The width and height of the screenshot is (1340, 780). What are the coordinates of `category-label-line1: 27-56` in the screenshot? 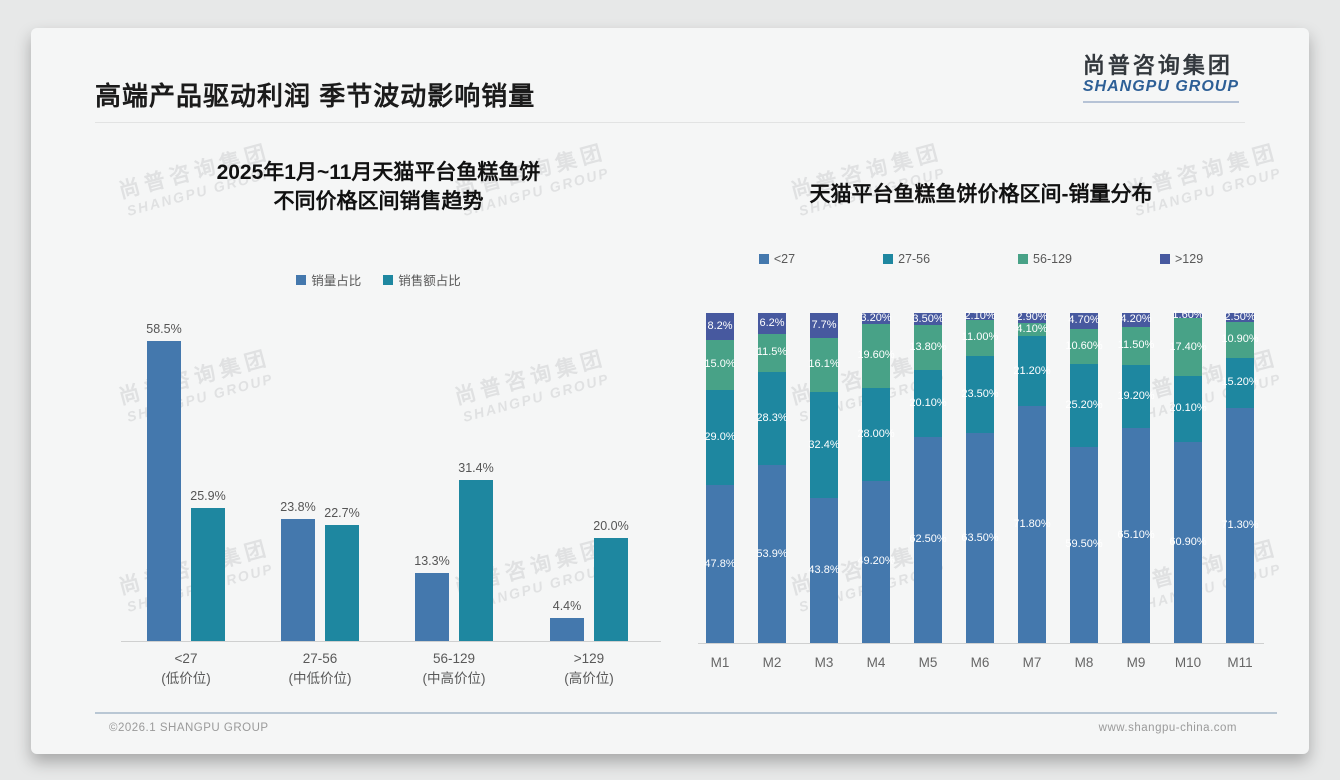 It's located at (320, 658).